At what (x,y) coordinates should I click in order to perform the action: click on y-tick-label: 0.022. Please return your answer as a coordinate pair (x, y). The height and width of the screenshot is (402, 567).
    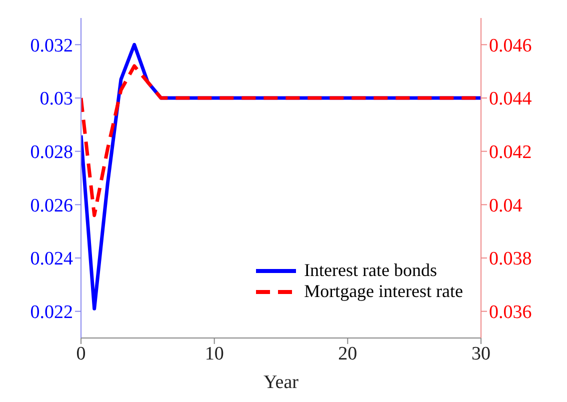
    Looking at the image, I should click on (51, 313).